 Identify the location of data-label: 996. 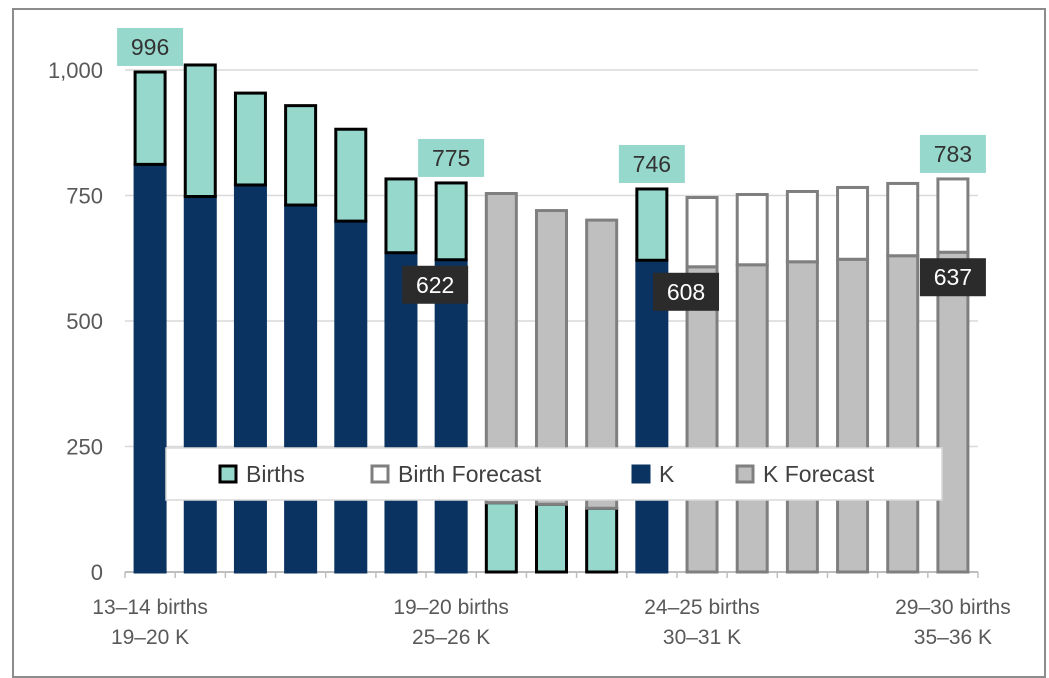
(150, 47).